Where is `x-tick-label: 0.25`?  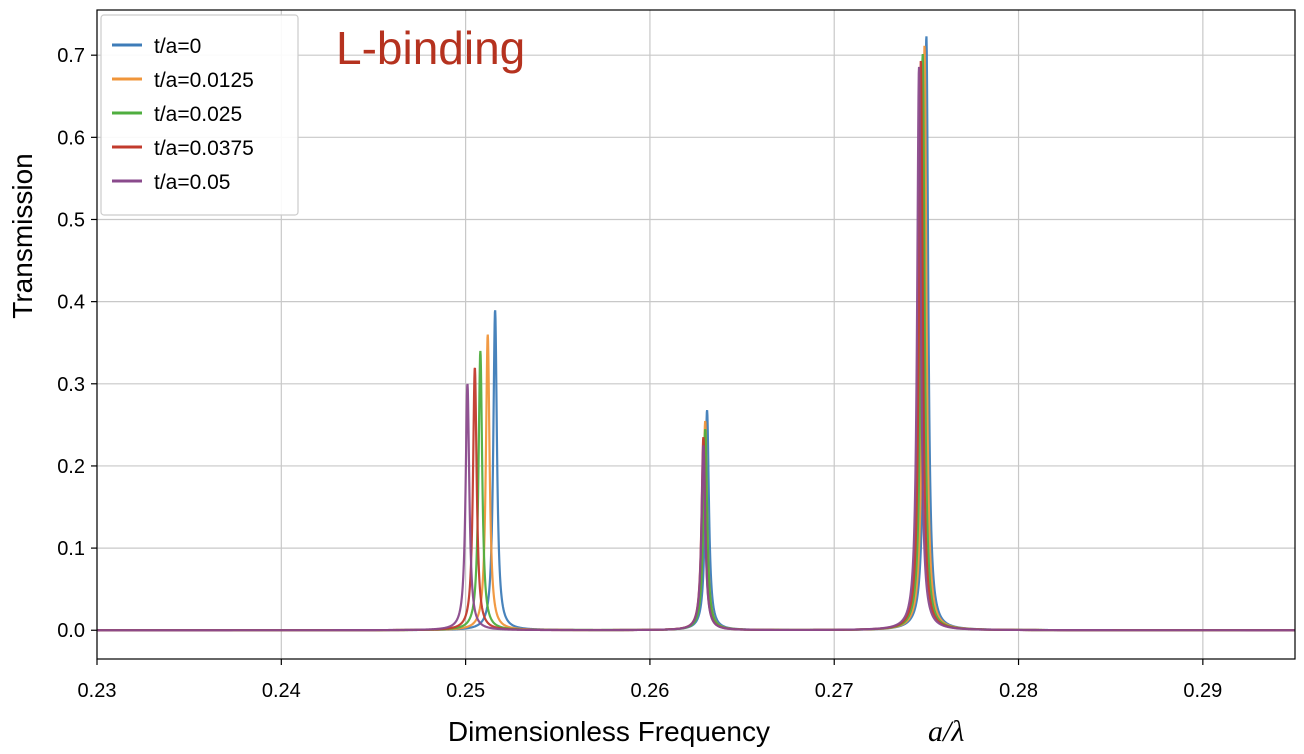
x-tick-label: 0.25 is located at coordinates (465, 691).